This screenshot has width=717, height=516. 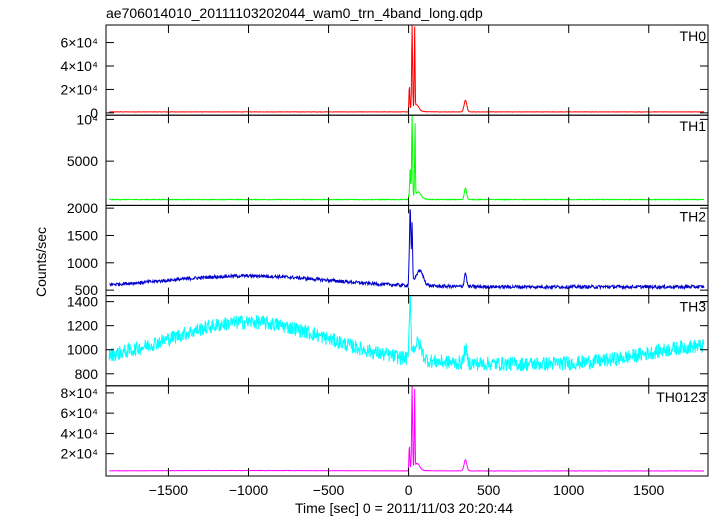 I want to click on panel-label-th1: TH1, so click(x=693, y=126).